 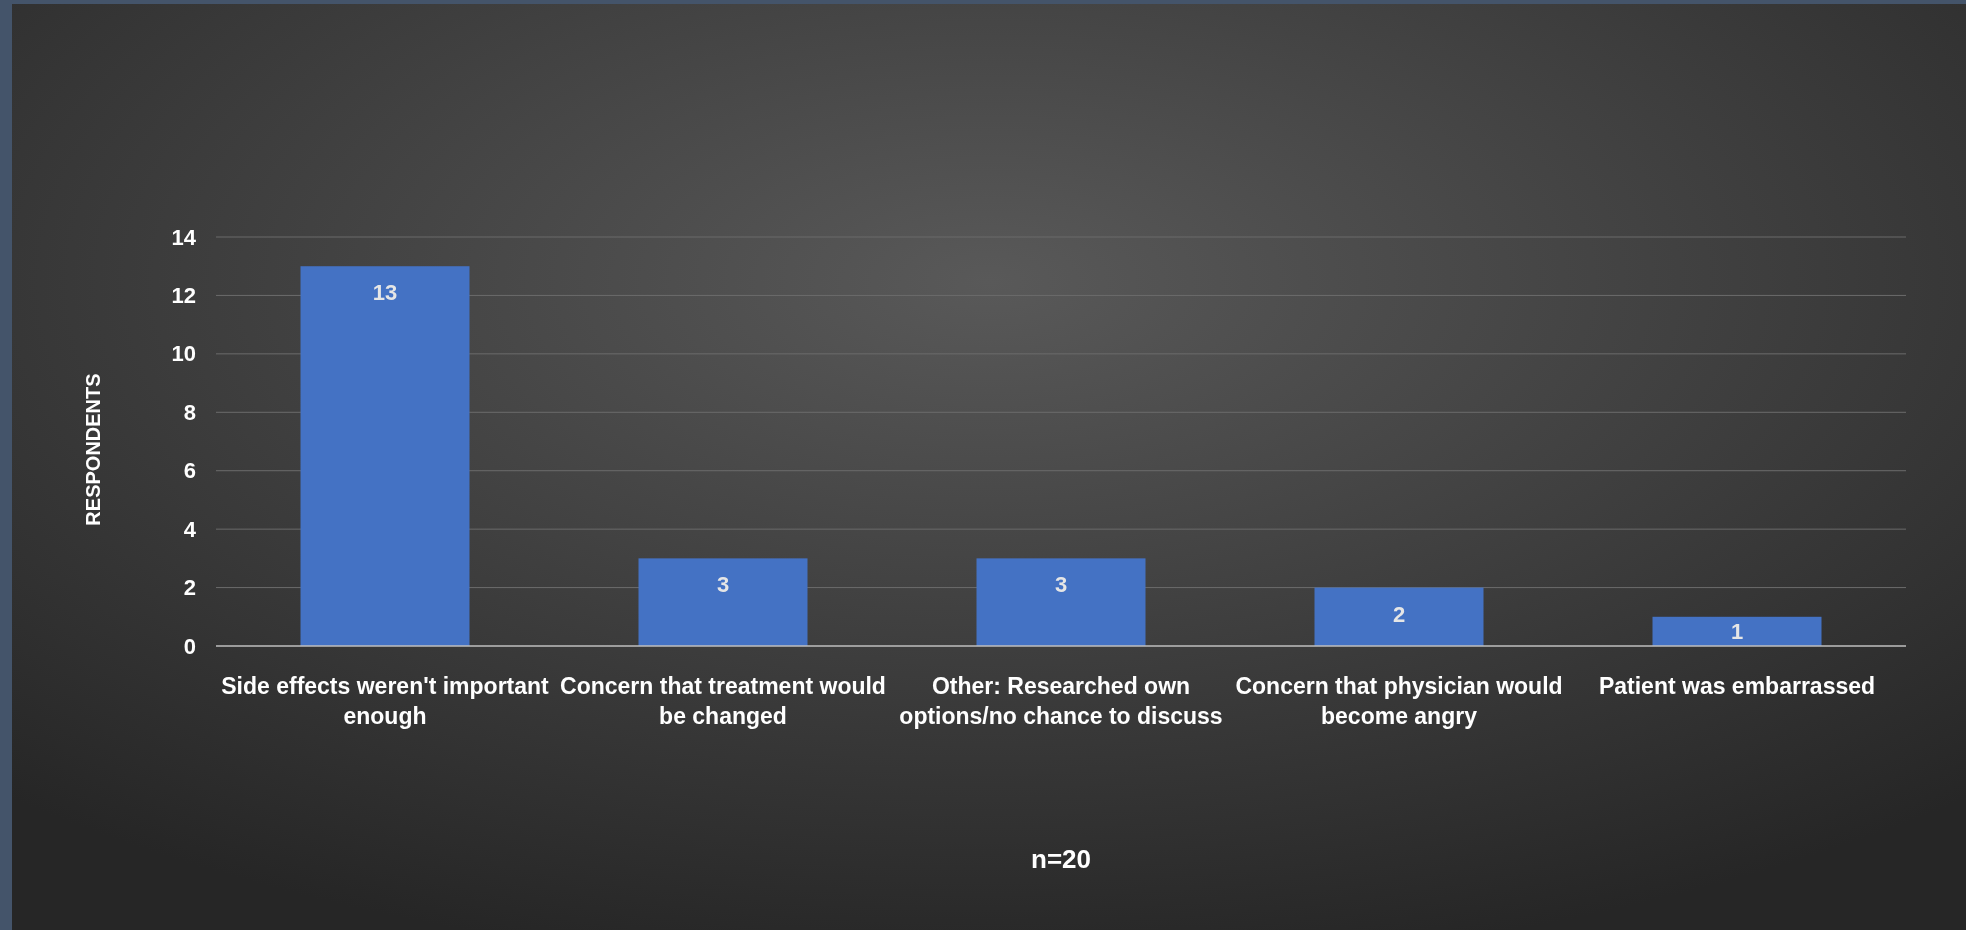 I want to click on y-tick-label: 0, so click(x=189, y=646).